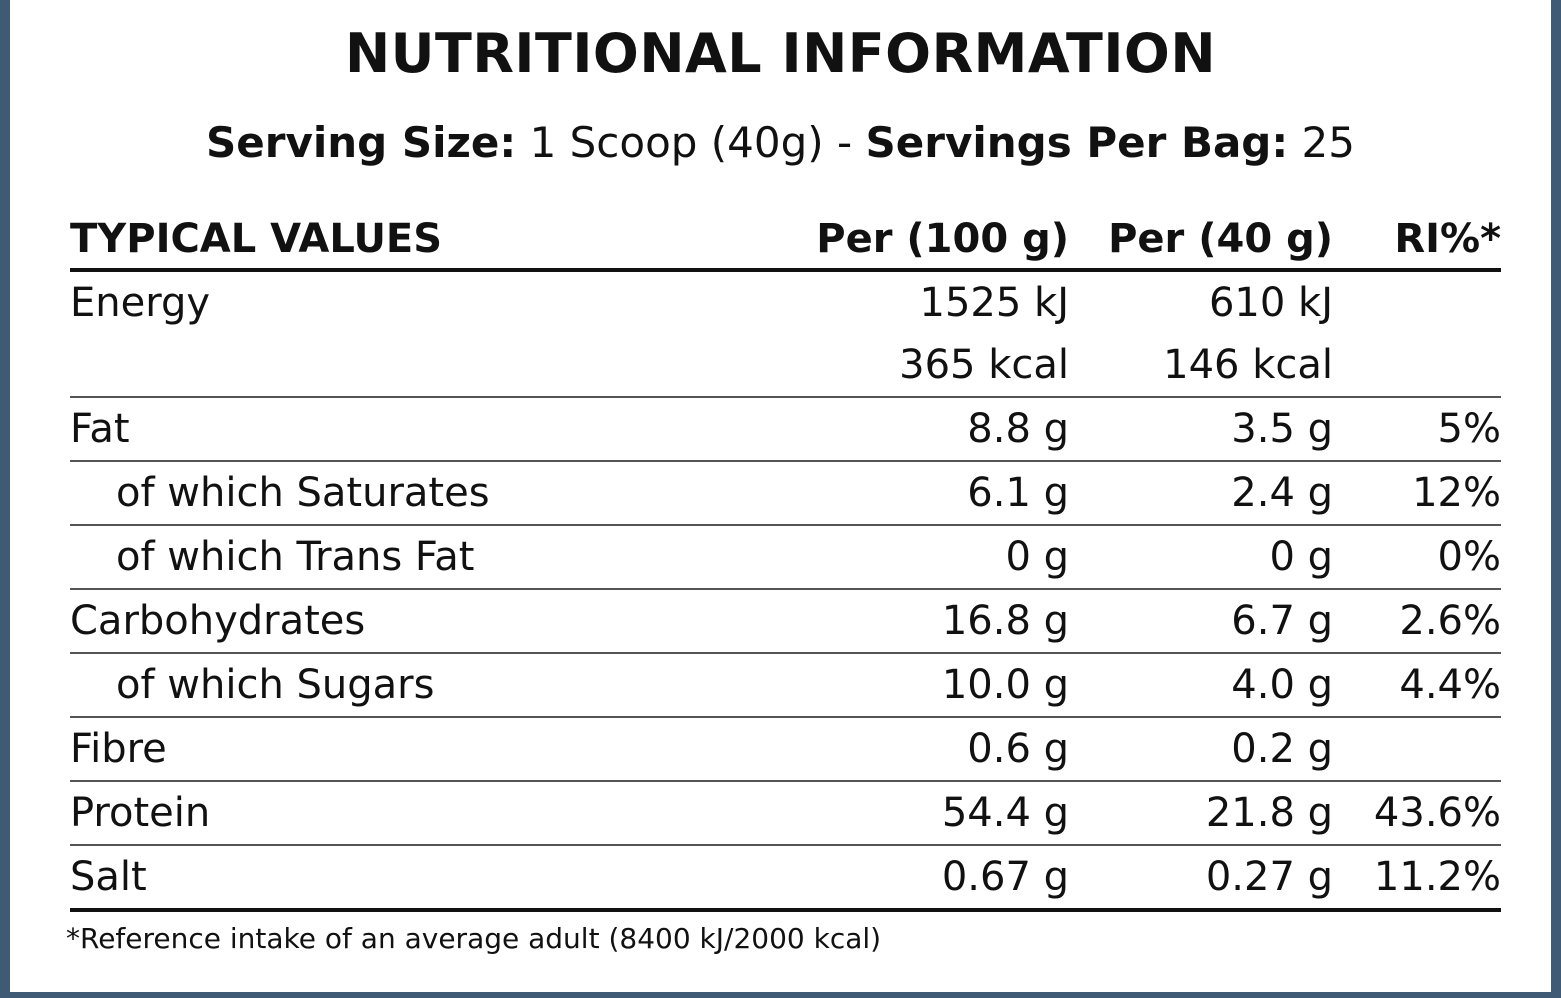 The width and height of the screenshot is (1561, 998). Describe the element at coordinates (1269, 877) in the screenshot. I see `row-per40: 0.27 g` at that location.